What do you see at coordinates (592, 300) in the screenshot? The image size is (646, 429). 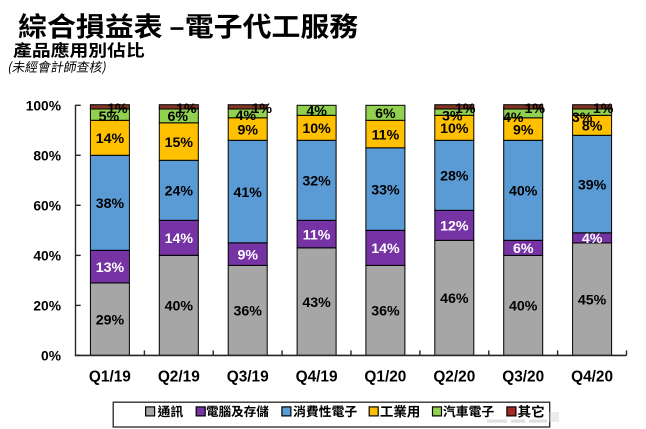 I see `svg-text: 45%` at bounding box center [592, 300].